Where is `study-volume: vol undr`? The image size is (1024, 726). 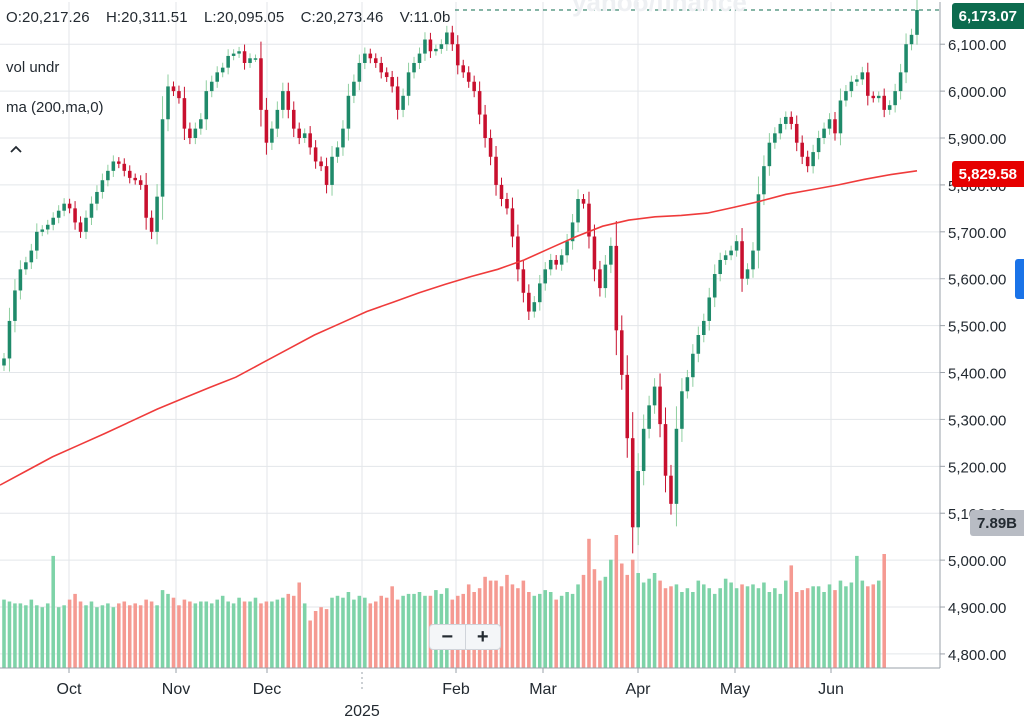 study-volume: vol undr is located at coordinates (33, 67).